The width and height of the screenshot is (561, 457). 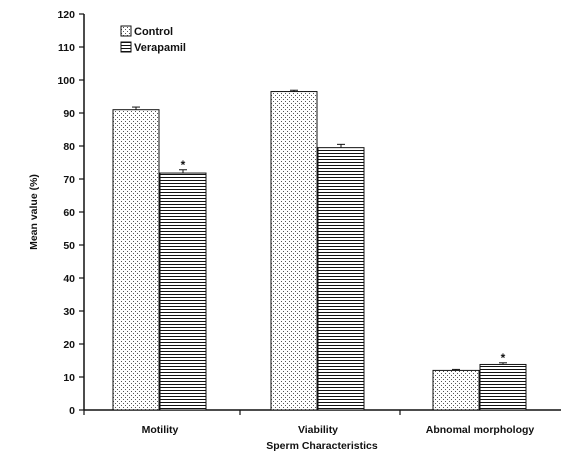 I want to click on y-tick-label: 10, so click(x=69, y=378).